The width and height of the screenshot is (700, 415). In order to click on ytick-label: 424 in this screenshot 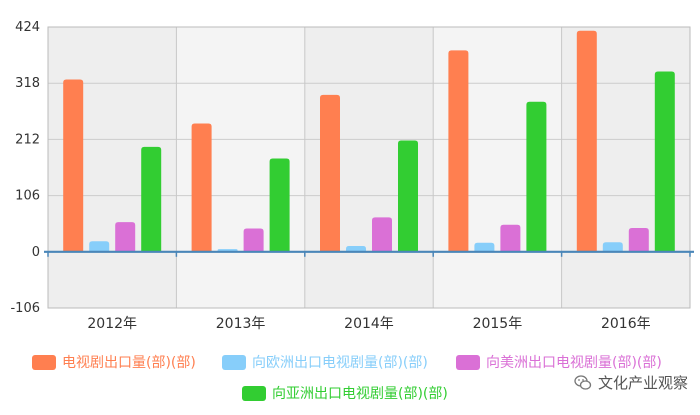, I will do `click(27, 27)`.